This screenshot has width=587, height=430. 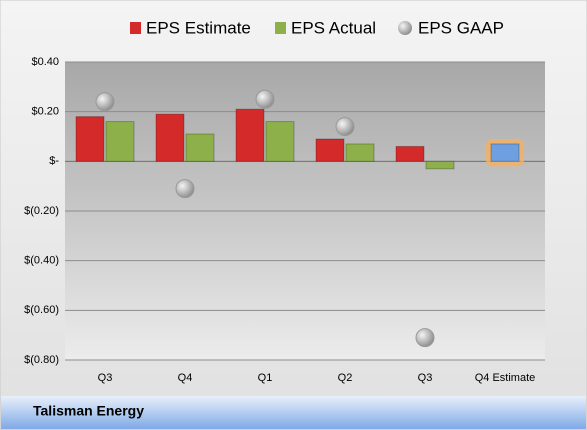 What do you see at coordinates (54, 161) in the screenshot?
I see `y-tick-label: $-` at bounding box center [54, 161].